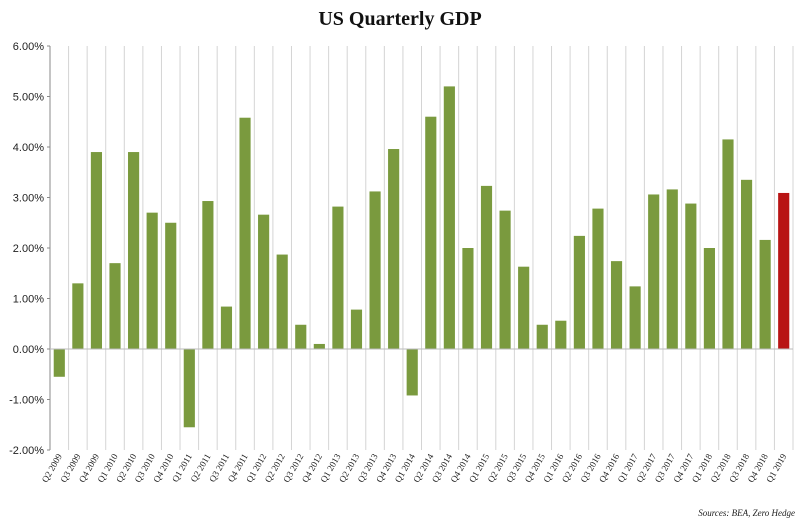  Describe the element at coordinates (28, 98) in the screenshot. I see `y-tick-label: 5.00%` at that location.